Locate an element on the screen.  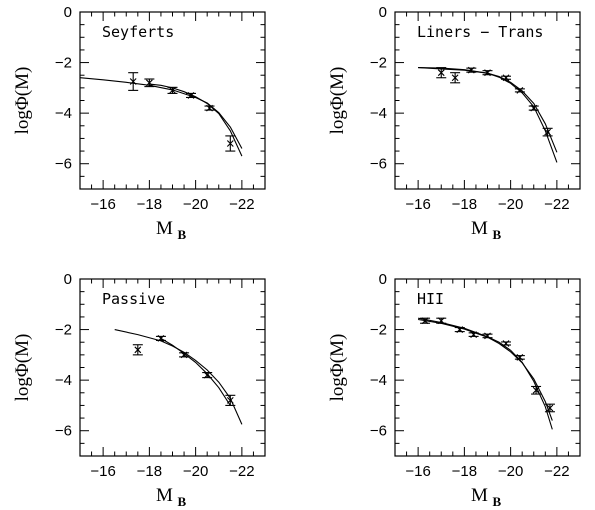
panel-title: Passive is located at coordinates (133, 299).